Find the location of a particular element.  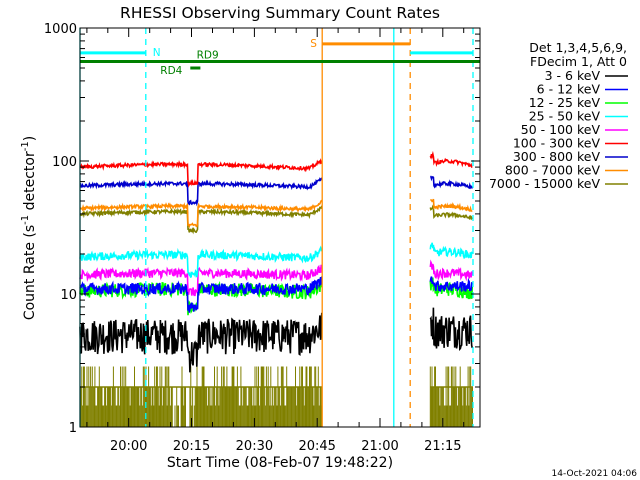

x-tick-label: 20:00 is located at coordinates (128, 446).